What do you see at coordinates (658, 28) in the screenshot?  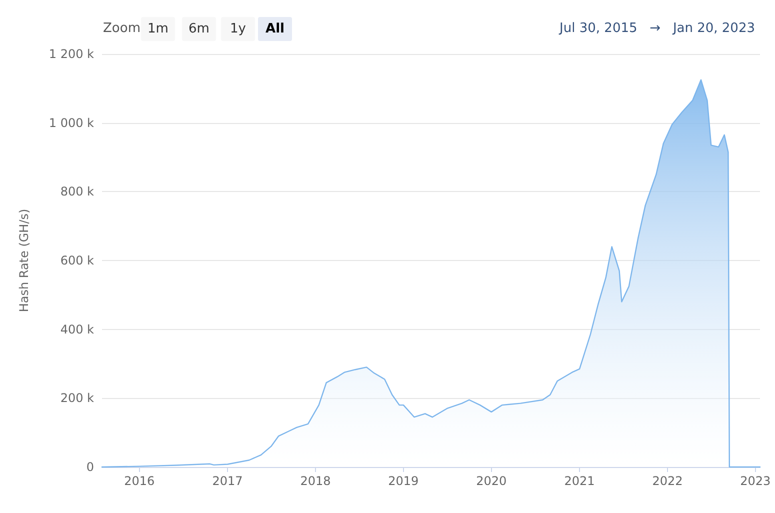 I see `text: Jul 30, 2015 → Jan 20, 2023` at bounding box center [658, 28].